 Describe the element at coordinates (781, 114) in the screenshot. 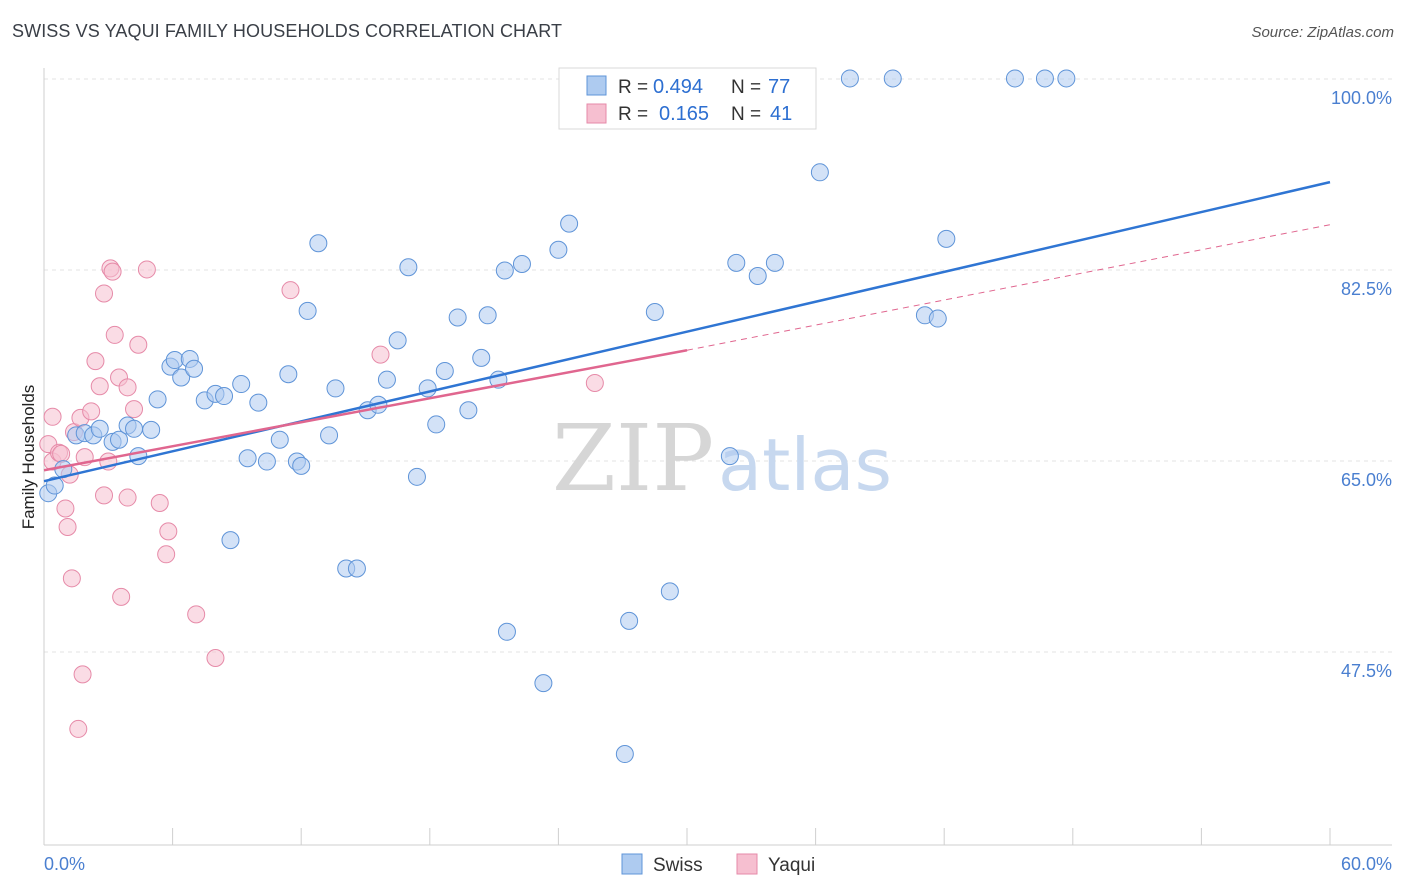

I see `legend-n-value-yaqui: 41` at that location.